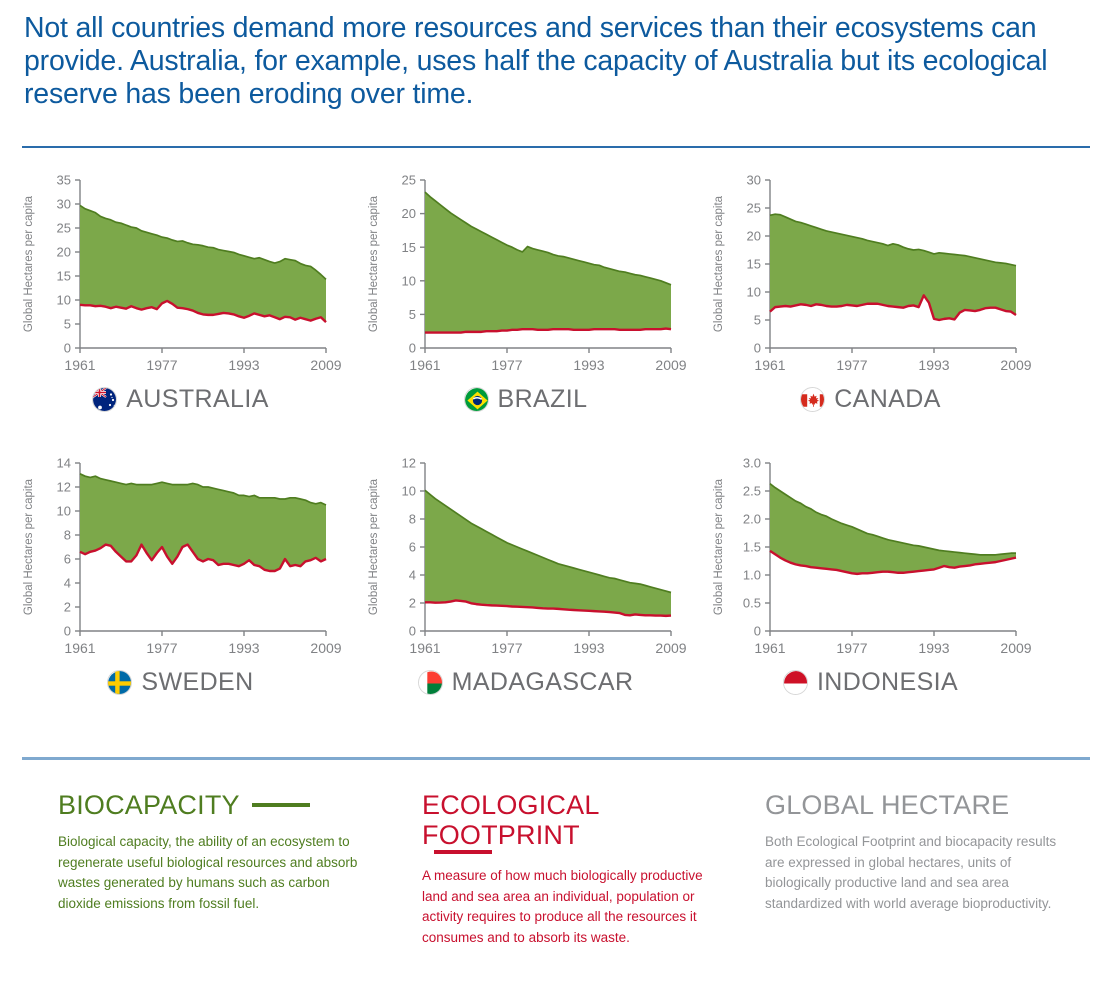  Describe the element at coordinates (556, 147) in the screenshot. I see `divider-top` at that location.